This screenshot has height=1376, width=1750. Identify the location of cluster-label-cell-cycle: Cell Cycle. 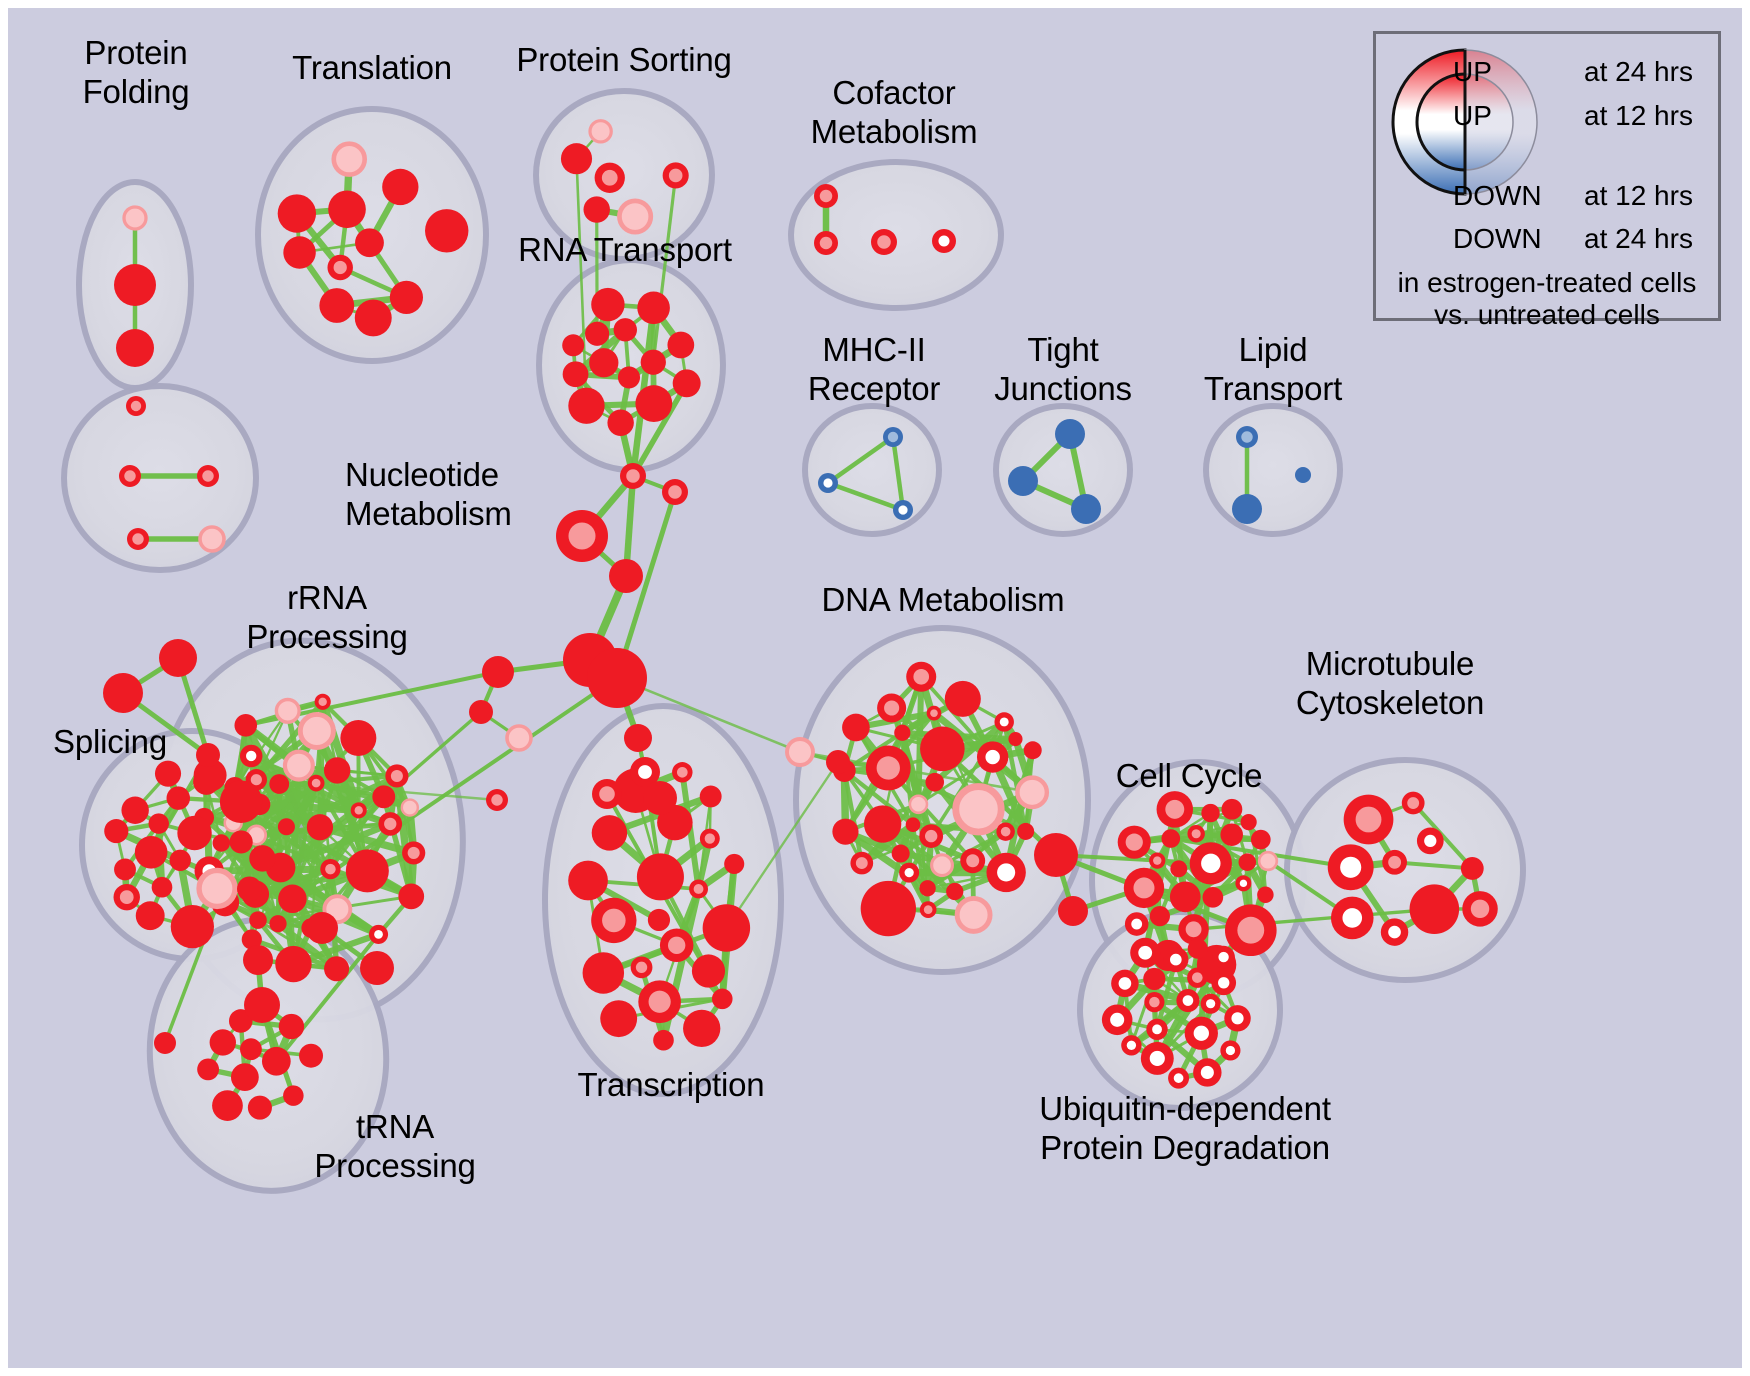
(1189, 775).